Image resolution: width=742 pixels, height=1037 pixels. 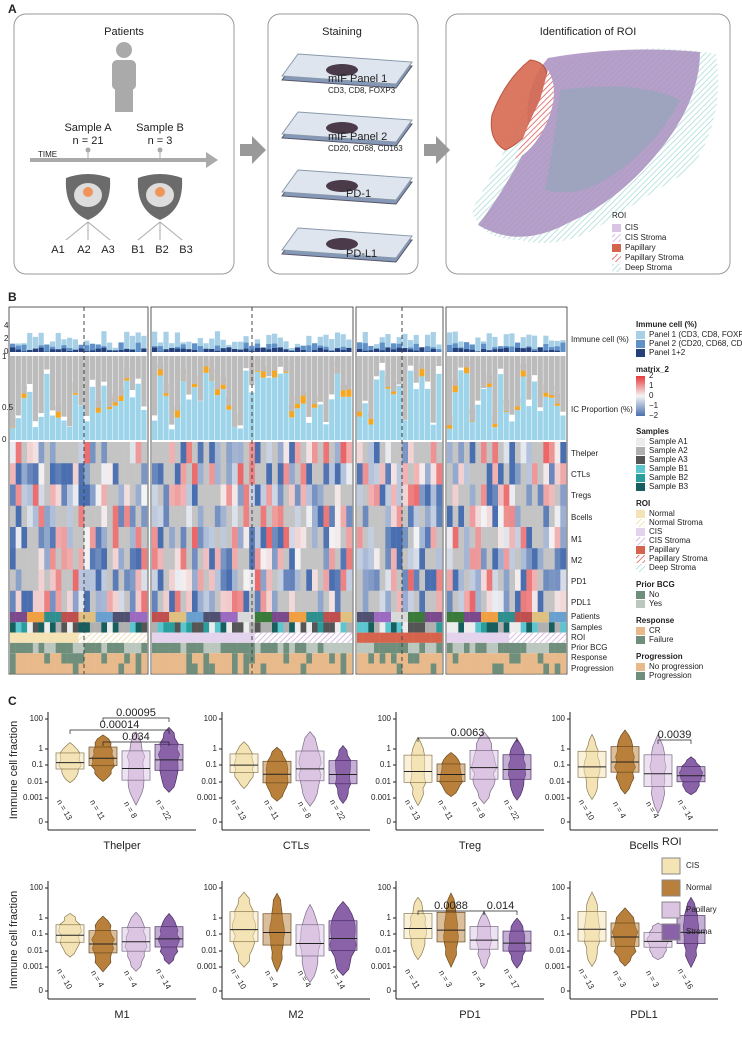 I want to click on y-tick-label: 4, so click(x=6, y=325).